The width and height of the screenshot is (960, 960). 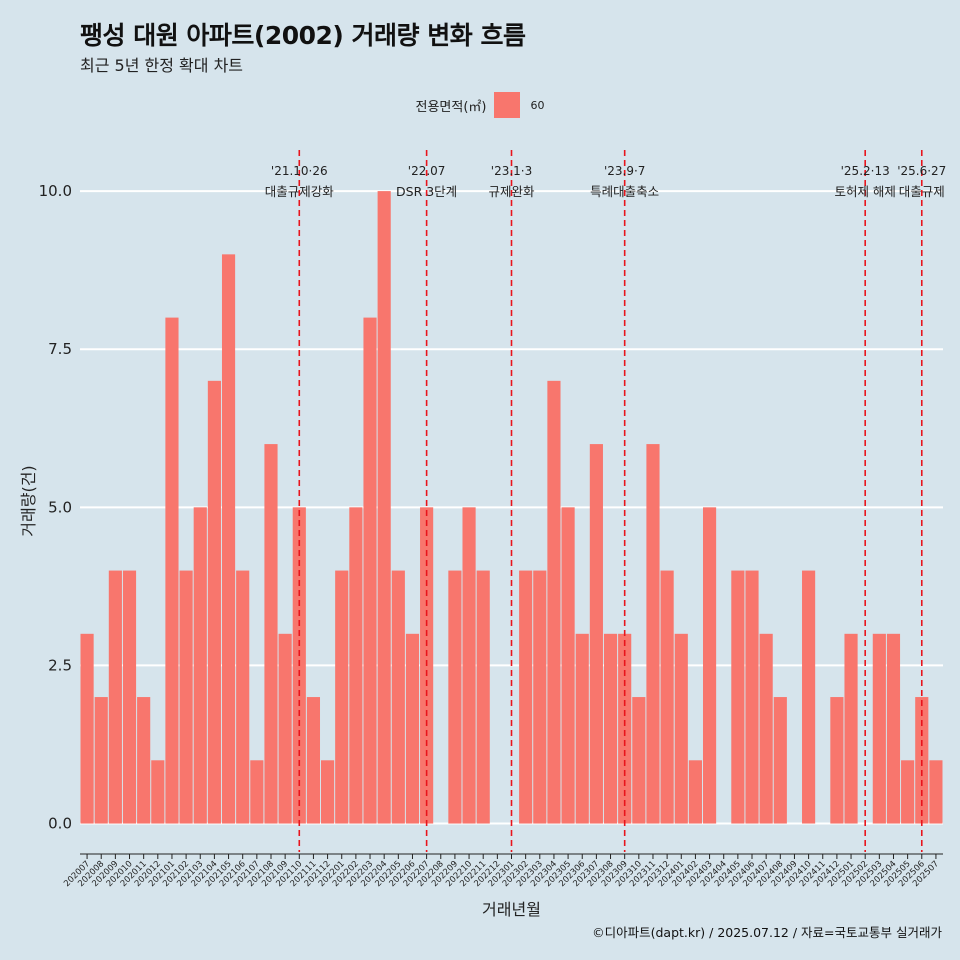 I want to click on event-date: '25.6·27, so click(x=921, y=171).